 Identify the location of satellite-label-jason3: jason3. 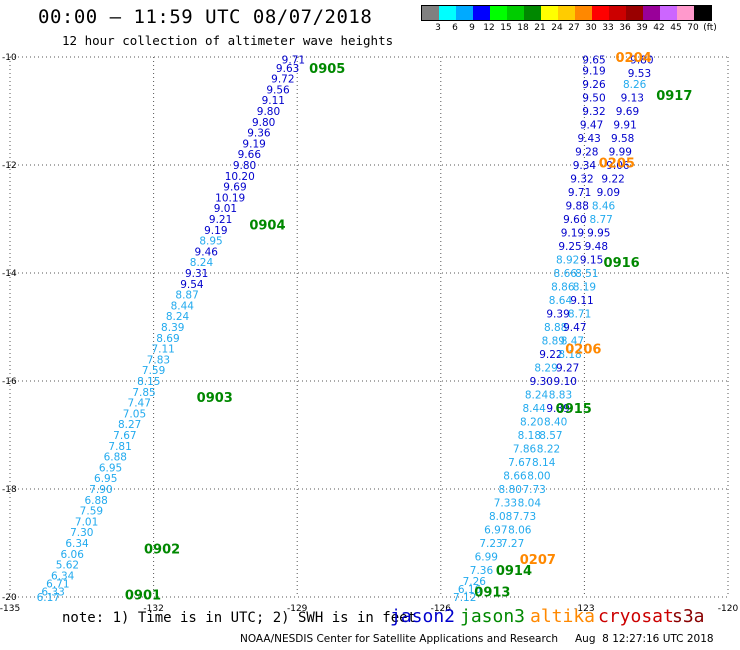
(493, 616).